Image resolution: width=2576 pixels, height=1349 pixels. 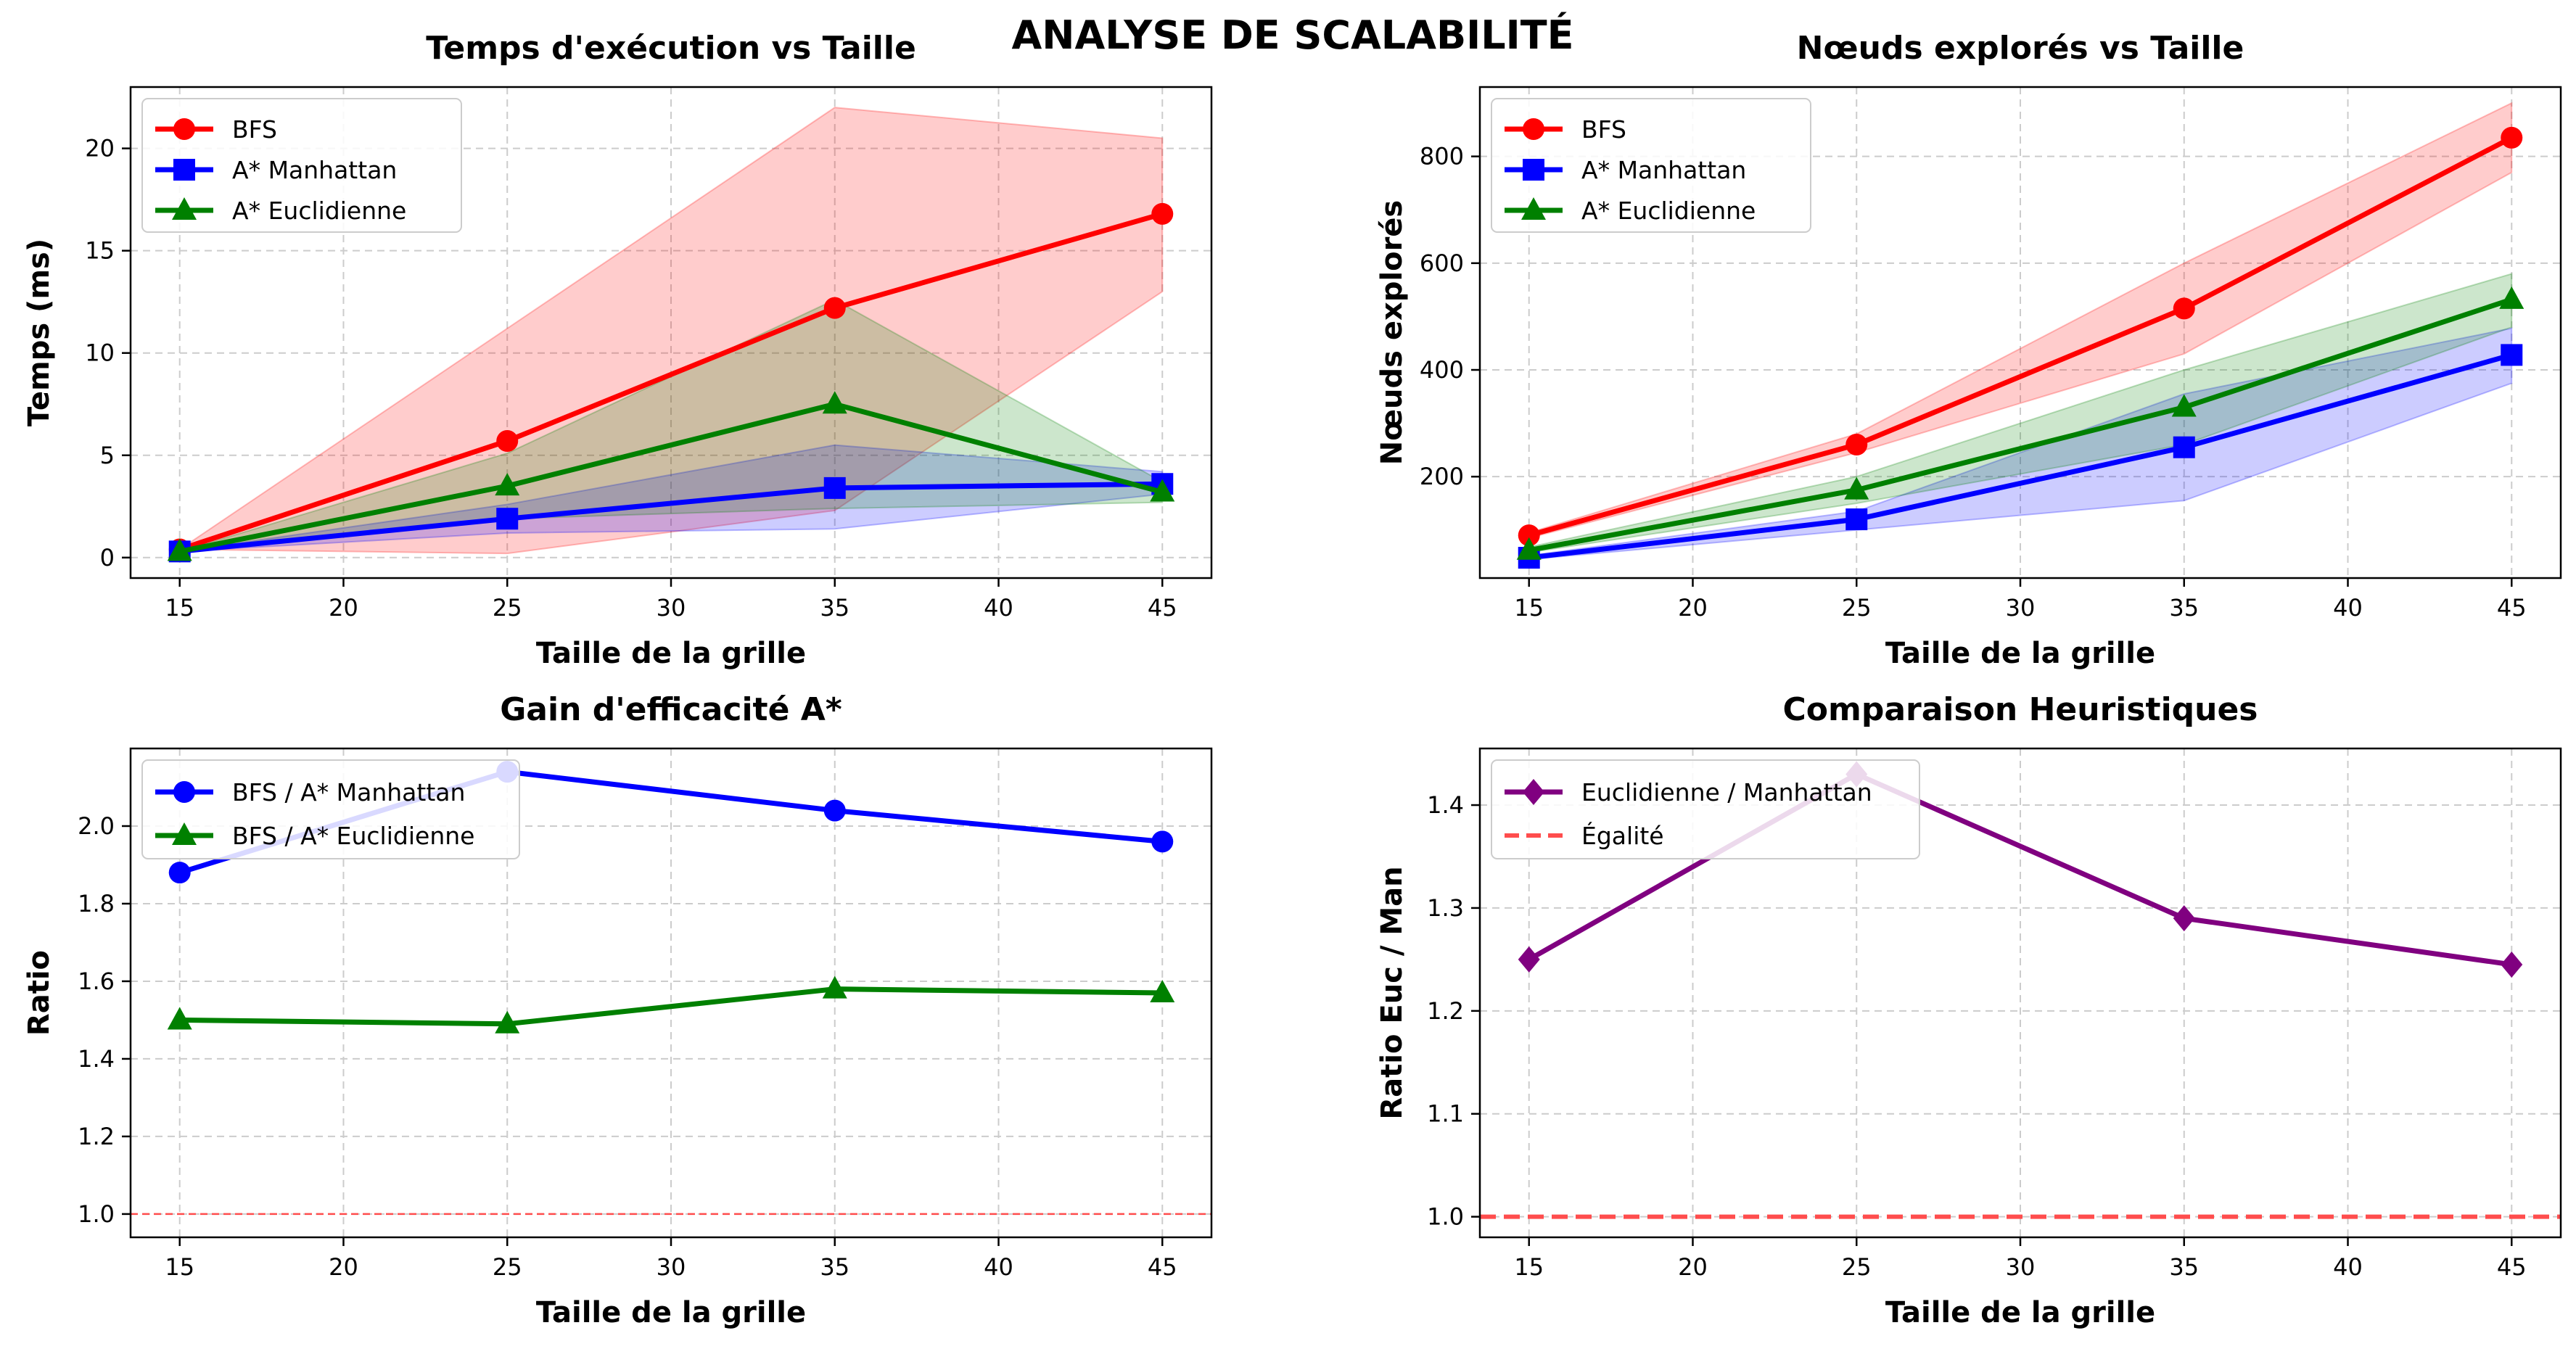 What do you see at coordinates (1705, 809) in the screenshot?
I see `legend: Euclidienne / Manhattan Égalité` at bounding box center [1705, 809].